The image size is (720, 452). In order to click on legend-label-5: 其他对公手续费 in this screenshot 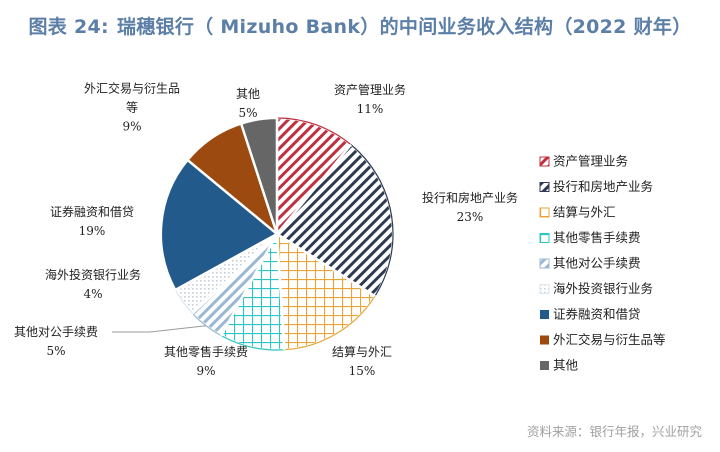, I will do `click(597, 263)`.